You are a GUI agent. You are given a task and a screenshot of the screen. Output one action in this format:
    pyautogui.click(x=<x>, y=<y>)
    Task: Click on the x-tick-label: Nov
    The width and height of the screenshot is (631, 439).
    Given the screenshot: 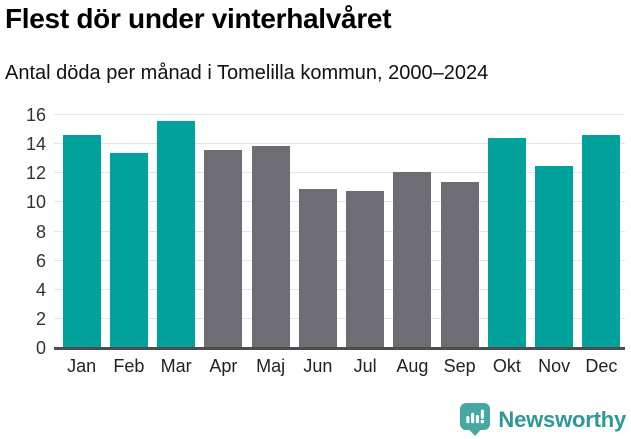 What is the action you would take?
    pyautogui.click(x=554, y=366)
    